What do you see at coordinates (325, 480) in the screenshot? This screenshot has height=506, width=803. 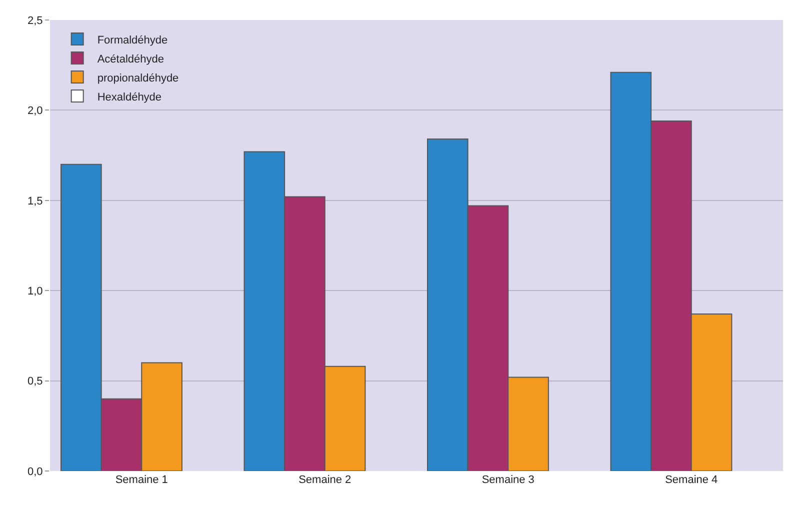 I see `x-tick-label: Semaine 2` at bounding box center [325, 480].